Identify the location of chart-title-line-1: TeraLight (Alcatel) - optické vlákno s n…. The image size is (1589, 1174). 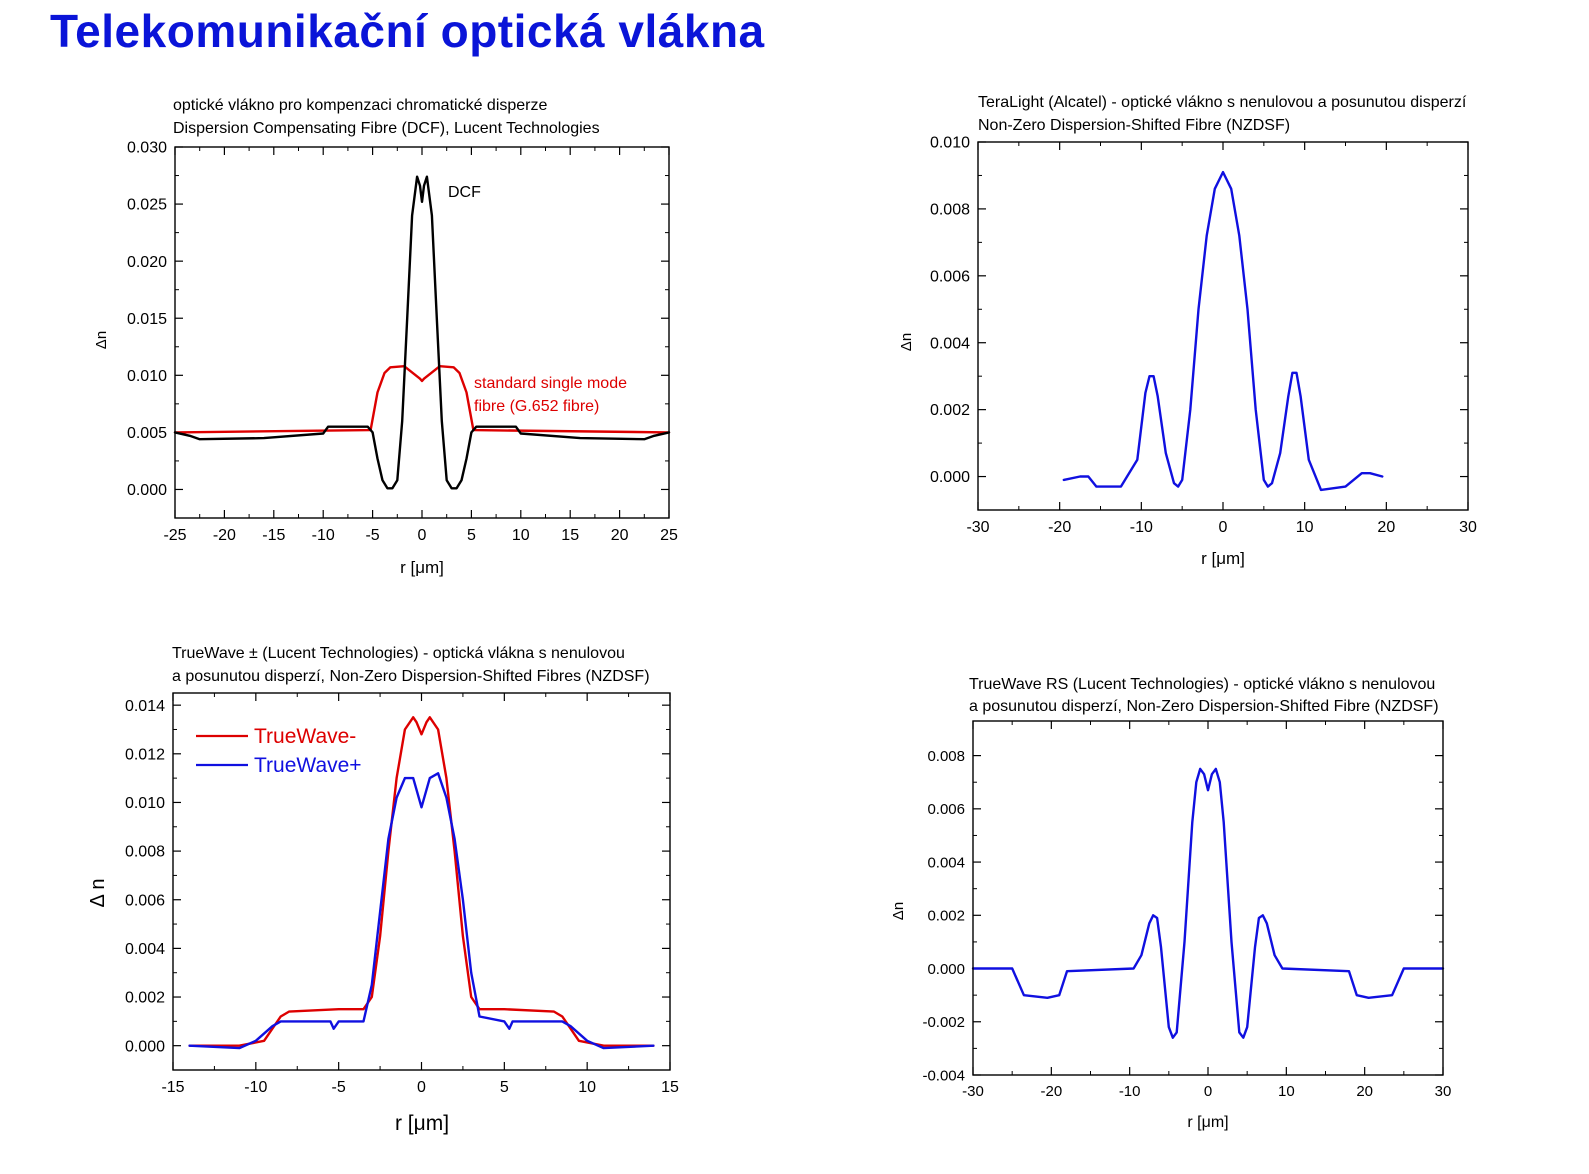
(1222, 102).